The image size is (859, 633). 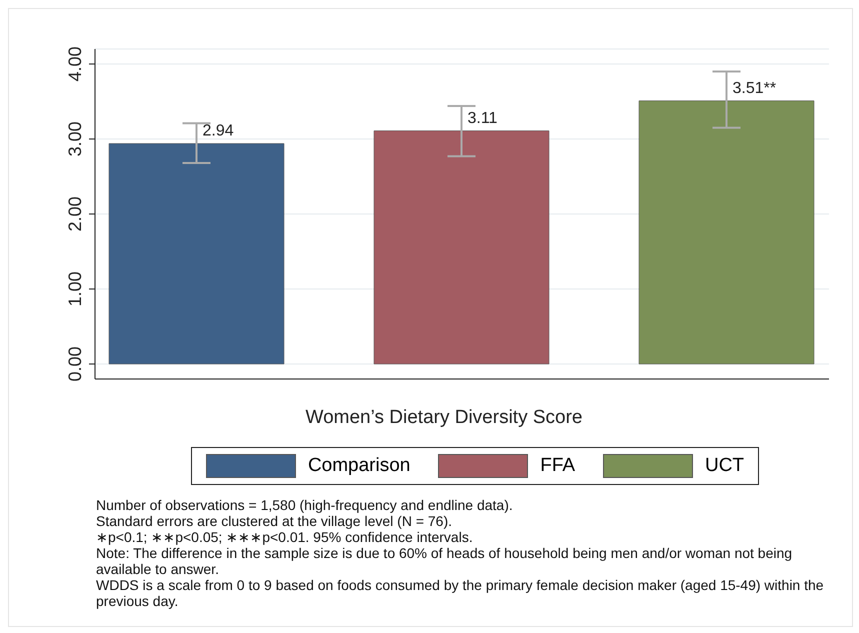 What do you see at coordinates (460, 593) in the screenshot?
I see `text: WDDS is a scale from 0 to 9 based on foods consumed by the primary female decision maker (aged 15-49) within the previous day.` at bounding box center [460, 593].